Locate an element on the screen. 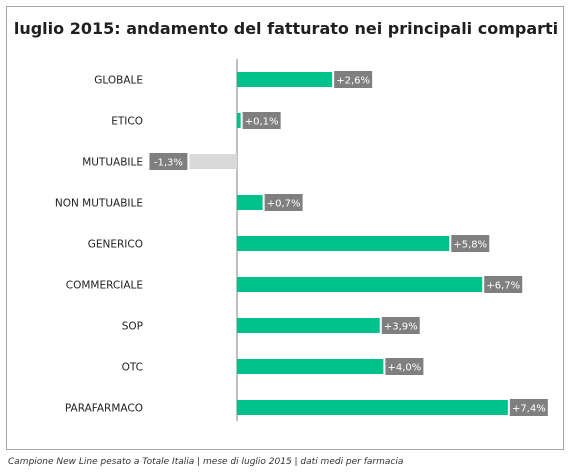 The image size is (570, 475). data-label: +5,8% is located at coordinates (470, 245).